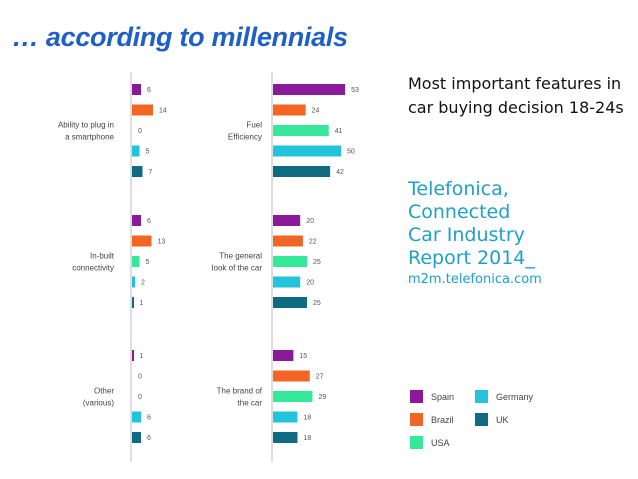  Describe the element at coordinates (162, 242) in the screenshot. I see `data-label: 13` at that location.